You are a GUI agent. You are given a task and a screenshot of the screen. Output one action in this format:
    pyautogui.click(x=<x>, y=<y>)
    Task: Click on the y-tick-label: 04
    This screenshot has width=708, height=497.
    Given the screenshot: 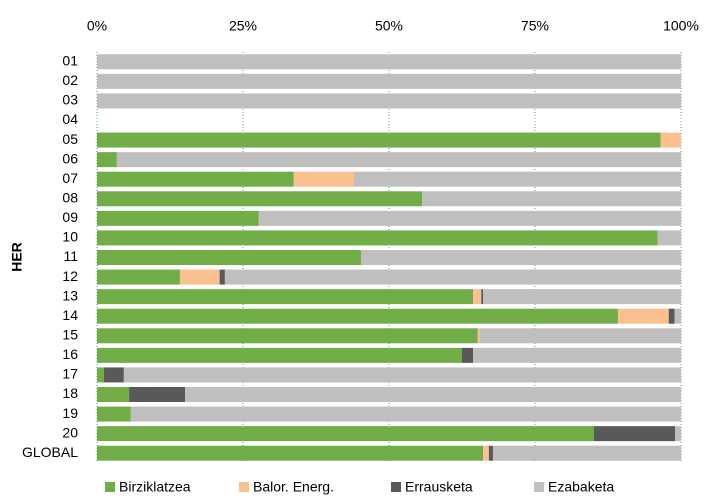 What is the action you would take?
    pyautogui.click(x=70, y=119)
    